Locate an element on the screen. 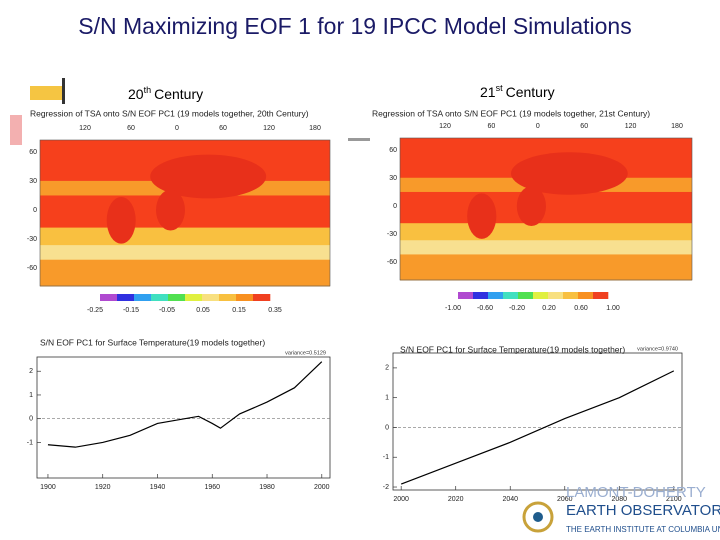  x-tick-label: 2020 is located at coordinates (456, 499).